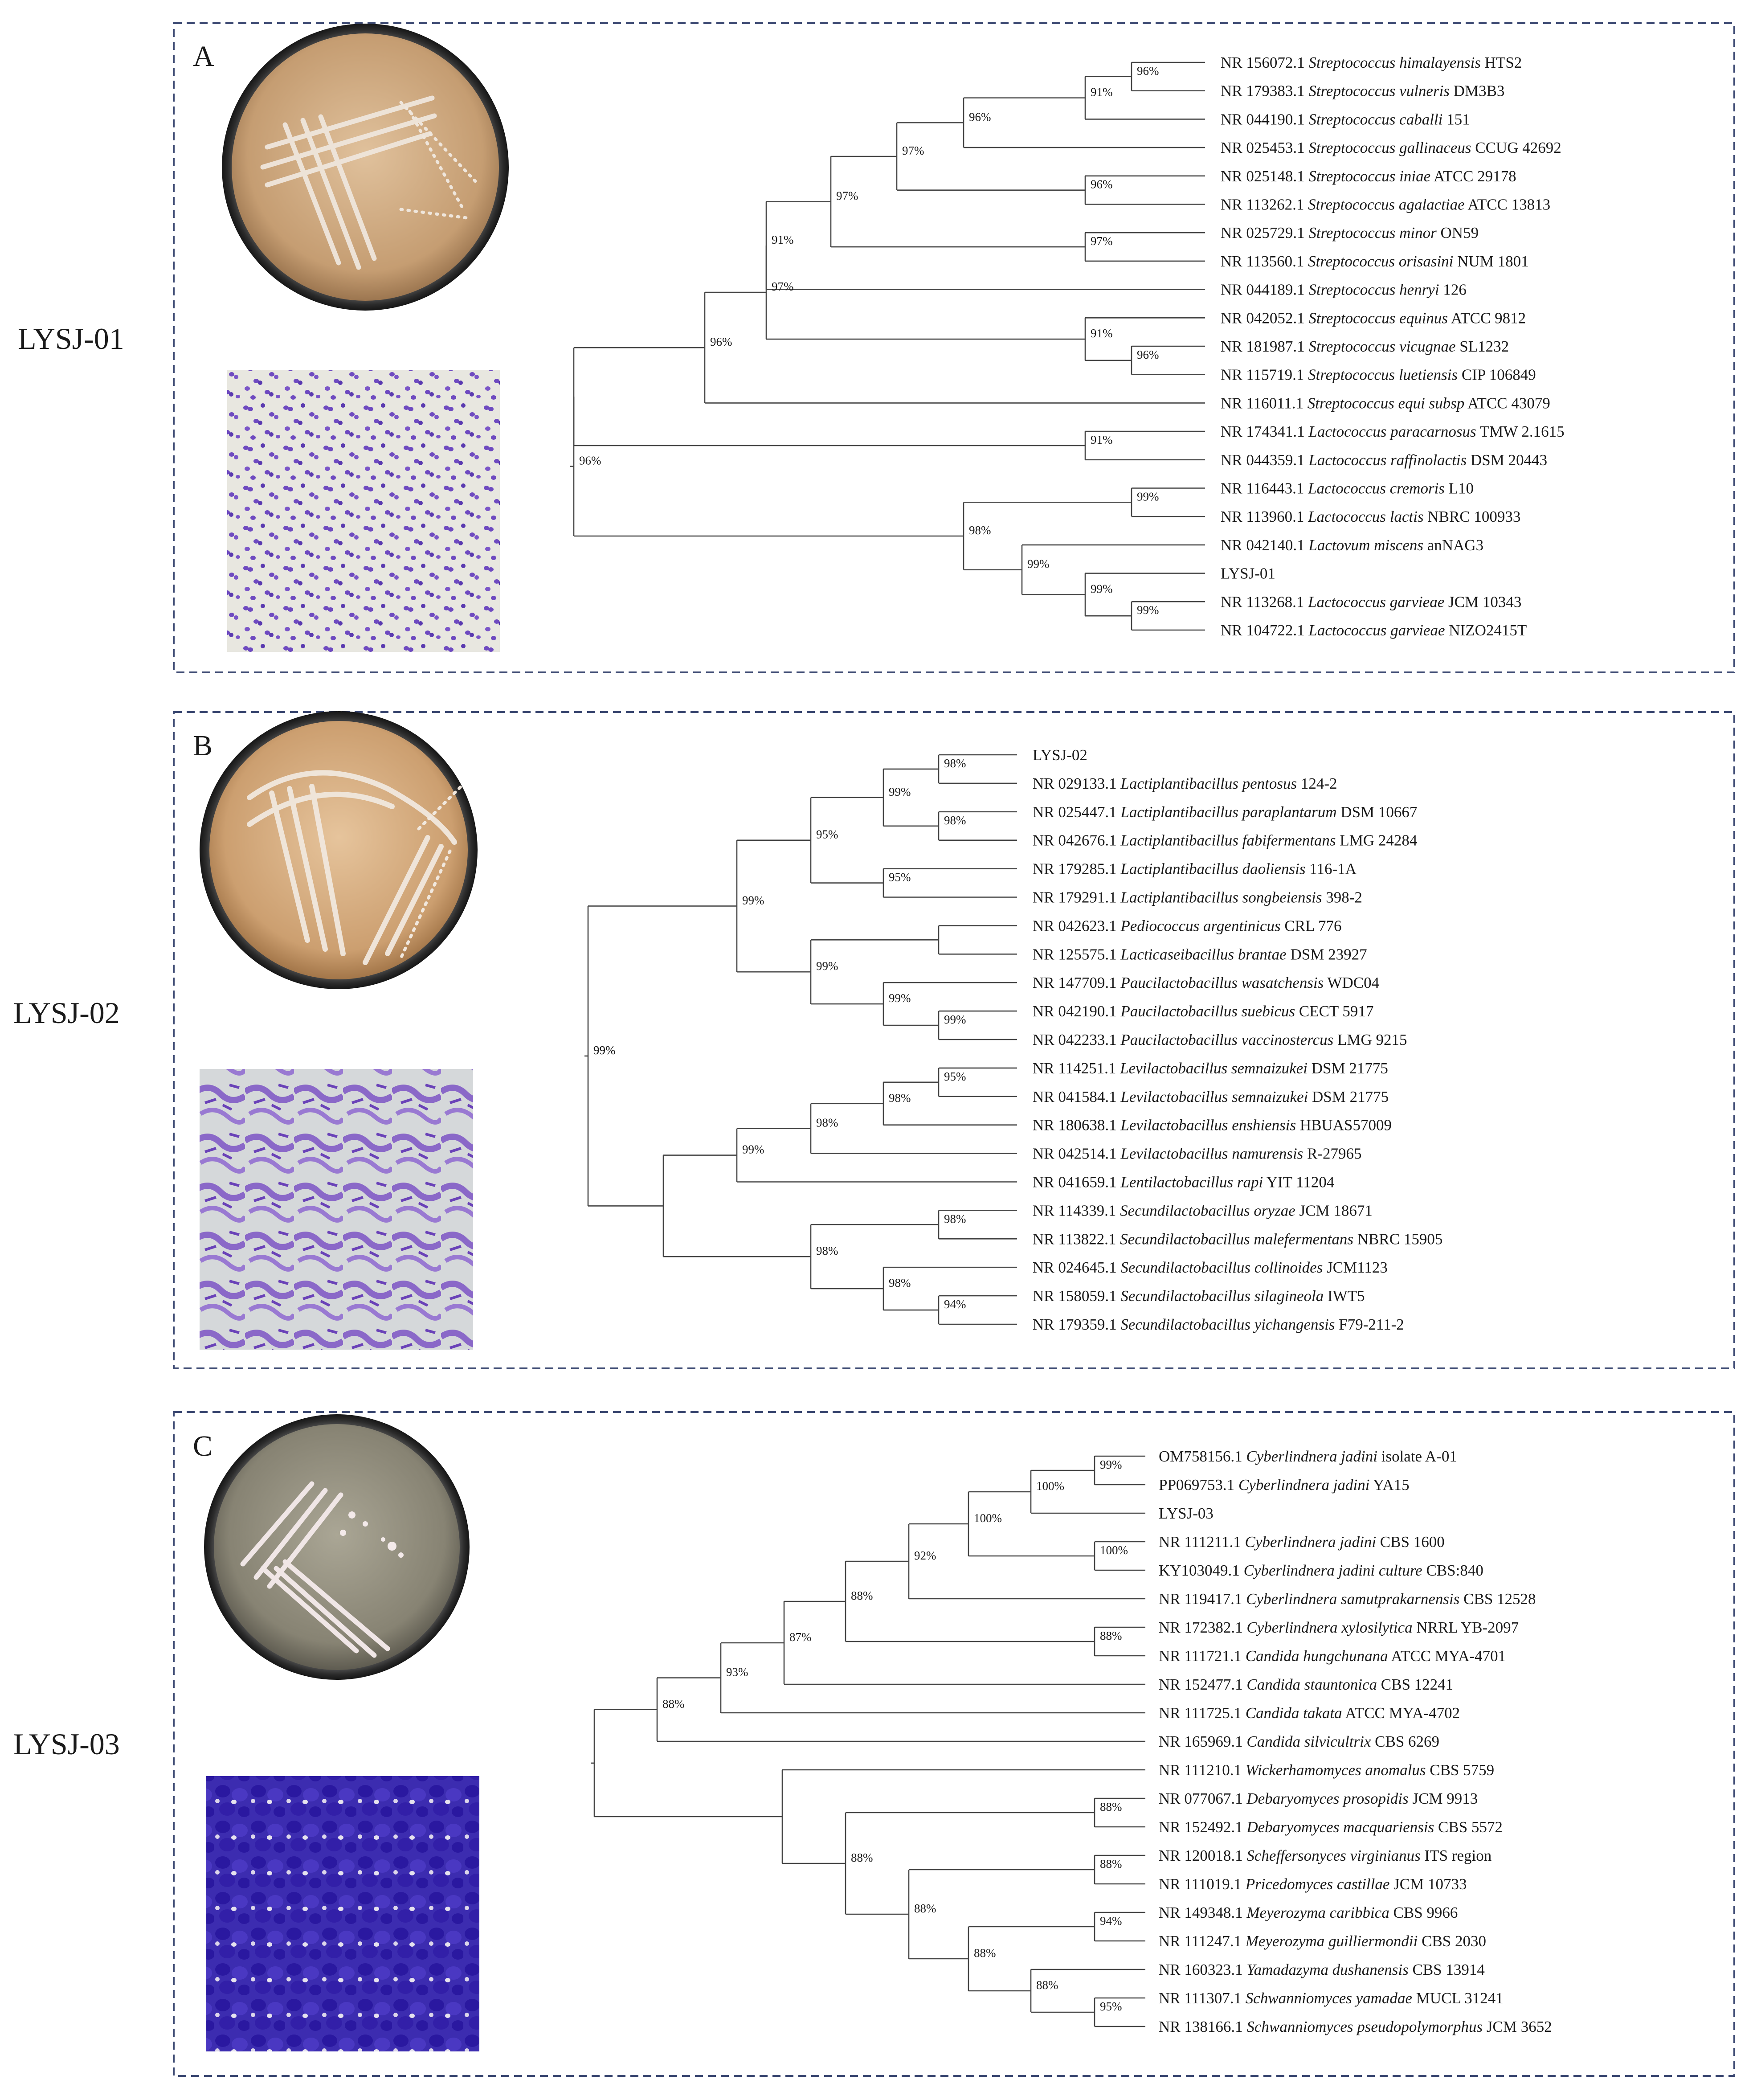 The image size is (1757, 2100). Describe the element at coordinates (1344, 1125) in the screenshot. I see `leaf-strain: HBUAS57009` at that location.